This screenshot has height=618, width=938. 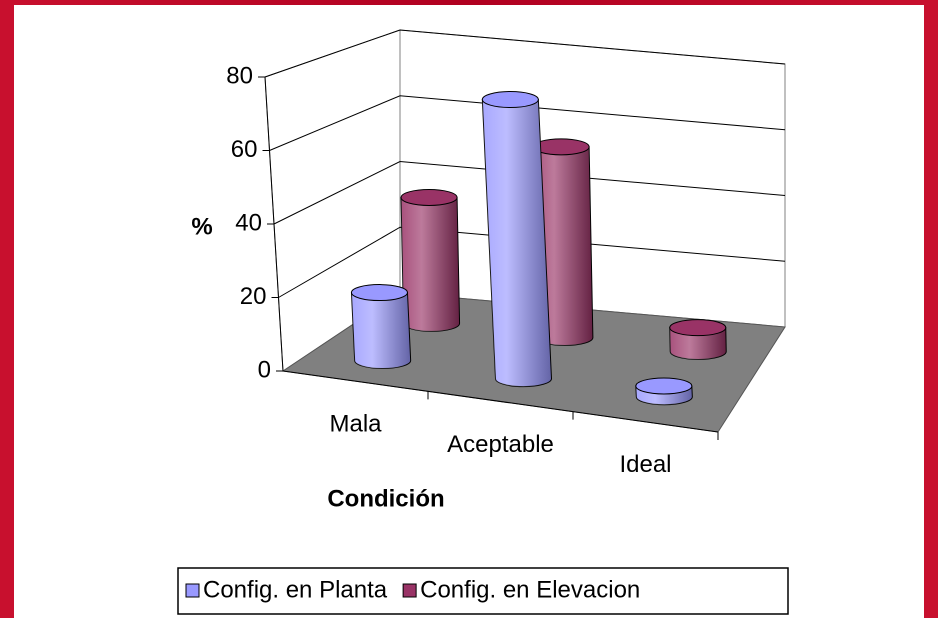 What do you see at coordinates (239, 75) in the screenshot?
I see `y-tick-label: 80` at bounding box center [239, 75].